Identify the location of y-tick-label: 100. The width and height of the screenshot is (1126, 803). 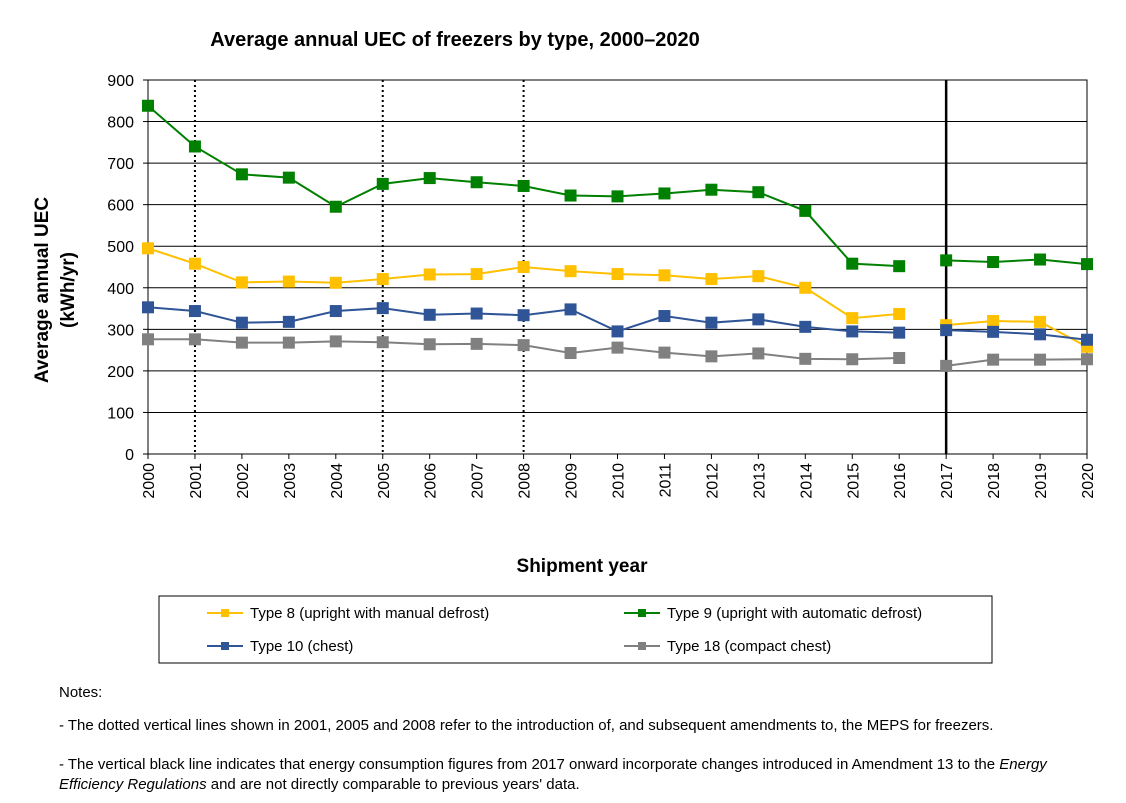
(120, 413).